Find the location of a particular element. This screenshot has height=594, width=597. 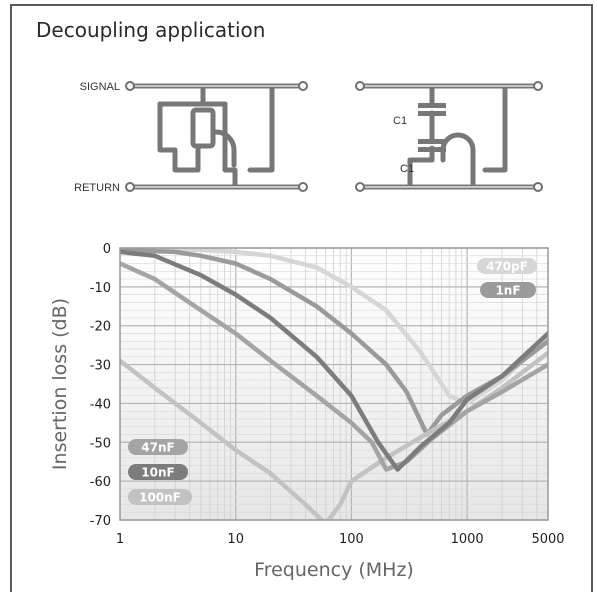

legend-label: 47nF is located at coordinates (157, 448).